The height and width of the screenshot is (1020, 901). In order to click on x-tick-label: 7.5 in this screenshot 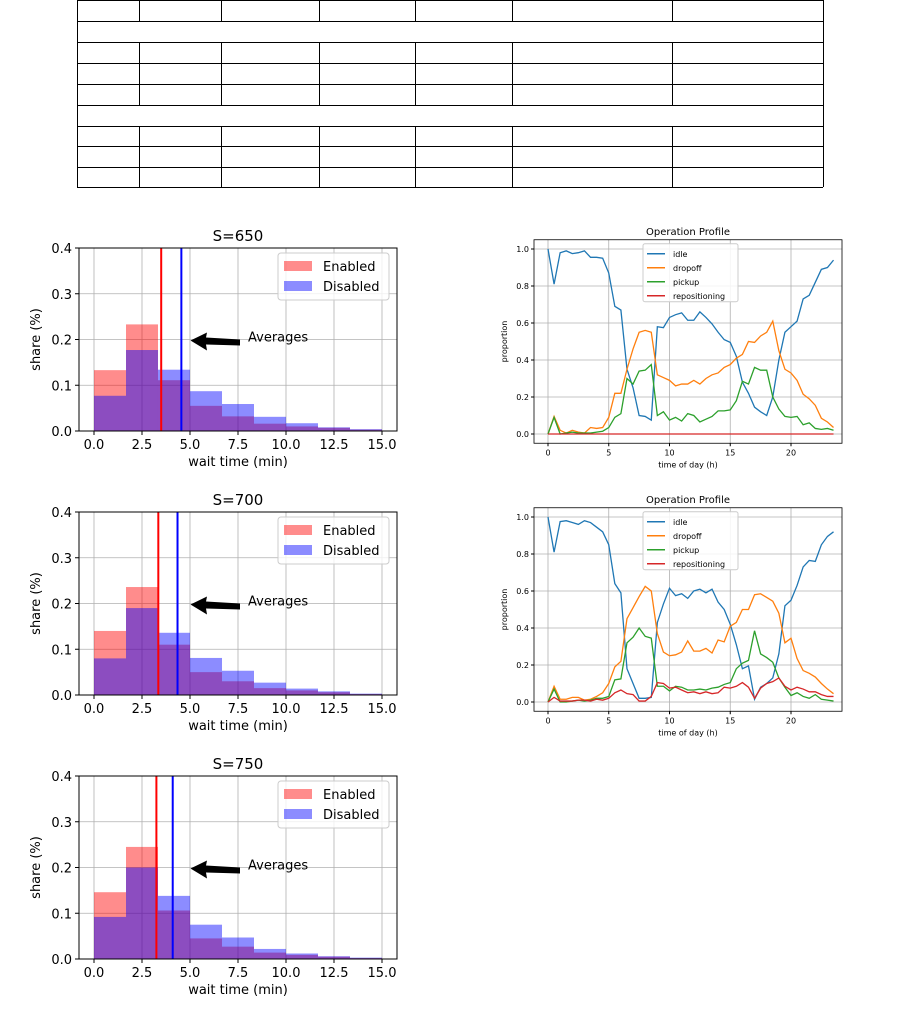, I will do `click(238, 445)`.